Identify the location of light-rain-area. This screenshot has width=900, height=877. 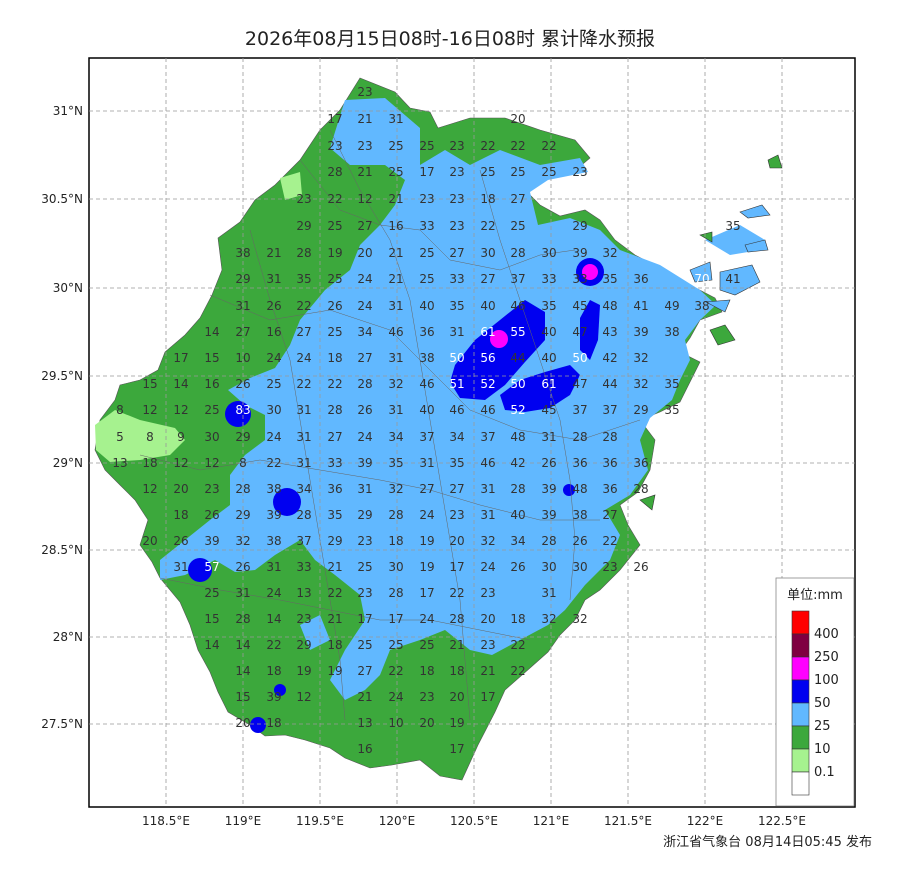
(140, 436).